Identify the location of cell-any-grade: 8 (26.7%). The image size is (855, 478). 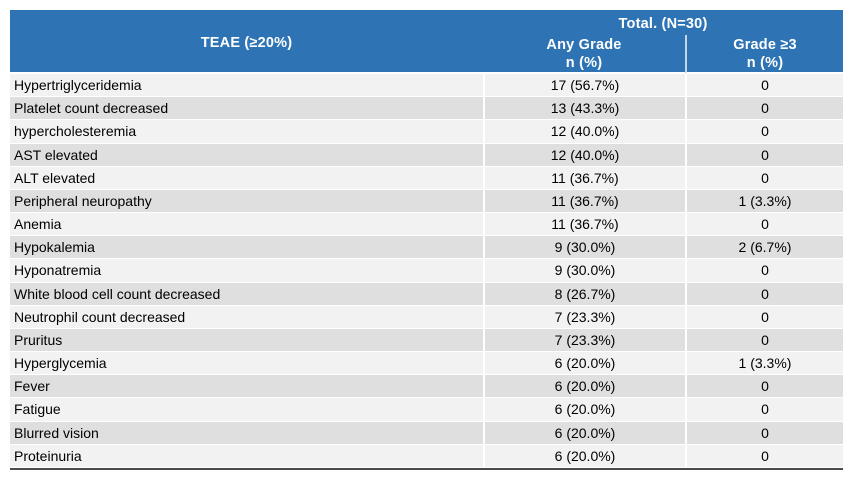
(584, 294).